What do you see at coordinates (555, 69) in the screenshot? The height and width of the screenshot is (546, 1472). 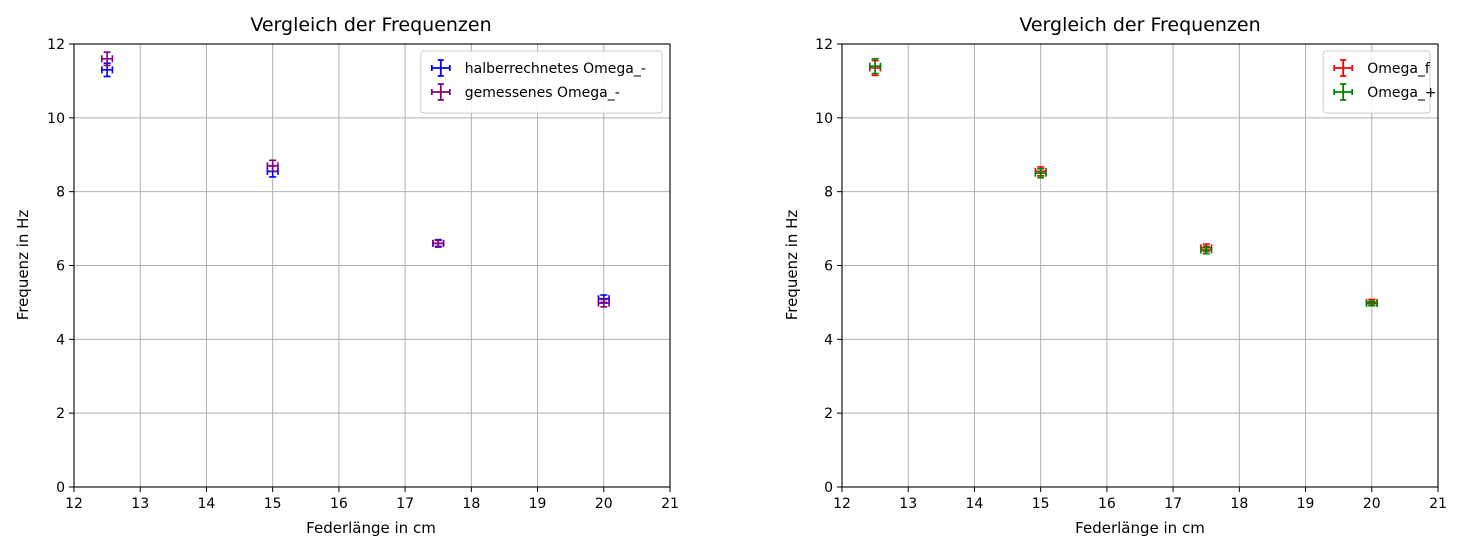 I see `legend-label: halberrechnetes Omega_-` at bounding box center [555, 69].